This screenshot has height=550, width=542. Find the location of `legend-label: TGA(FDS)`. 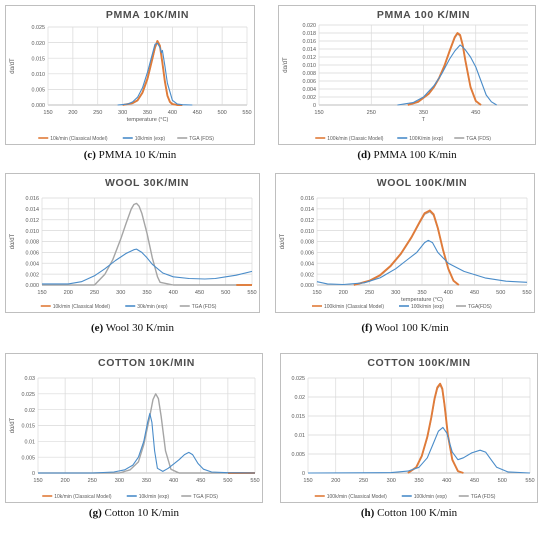

legend-label: TGA(FDS) is located at coordinates (480, 307).